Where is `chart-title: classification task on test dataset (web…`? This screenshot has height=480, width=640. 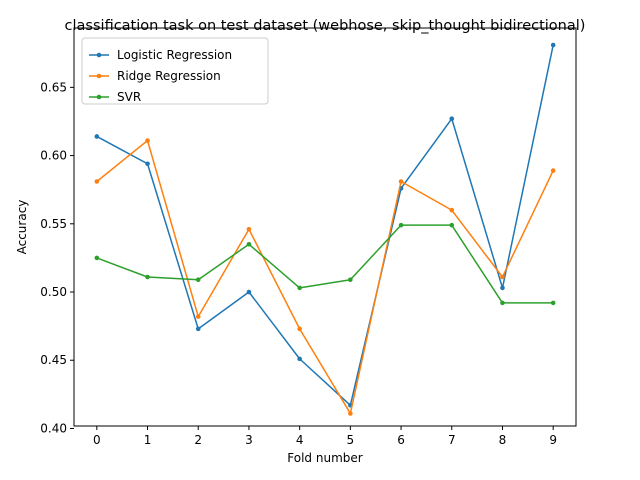
chart-title: classification task on test dataset (web… is located at coordinates (325, 26).